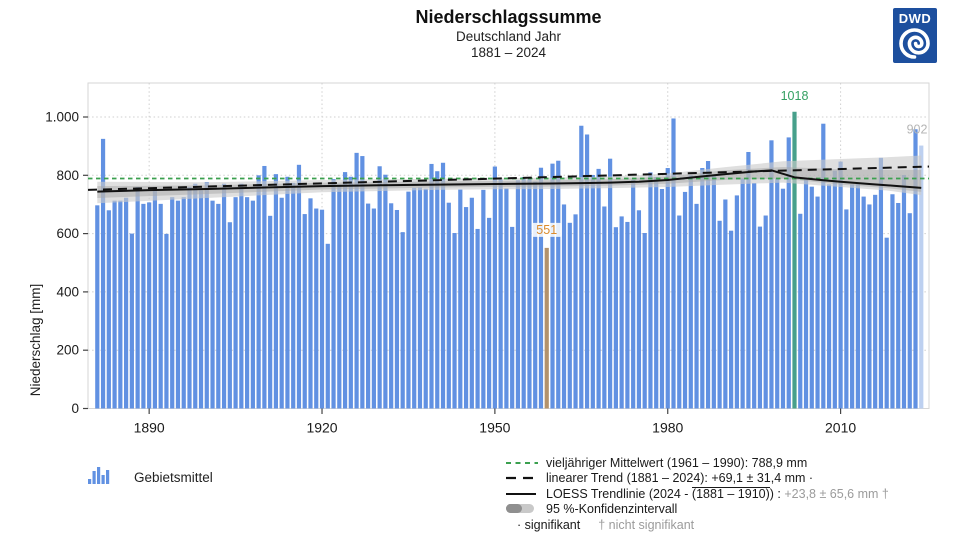 The image size is (960, 540). What do you see at coordinates (67, 291) in the screenshot?
I see `svg-text: 400` at bounding box center [67, 291].